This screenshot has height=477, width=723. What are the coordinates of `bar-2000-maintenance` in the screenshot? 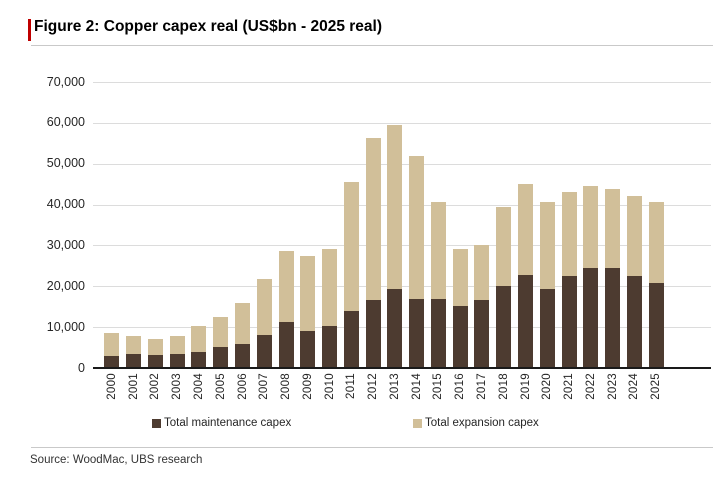 It's located at (112, 361).